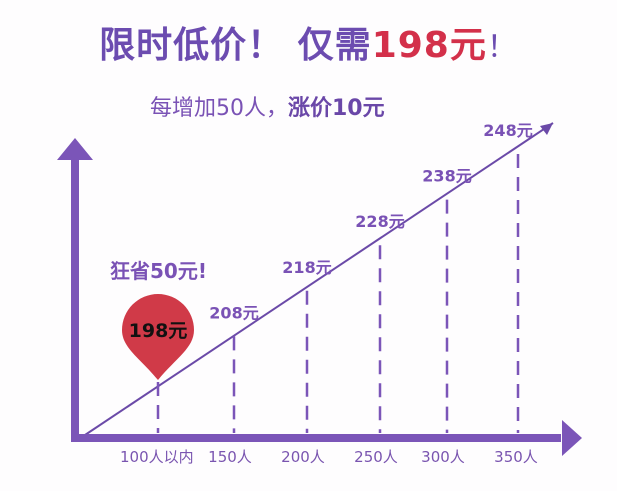 This screenshot has height=491, width=617. I want to click on data-label: 238元, so click(446, 176).